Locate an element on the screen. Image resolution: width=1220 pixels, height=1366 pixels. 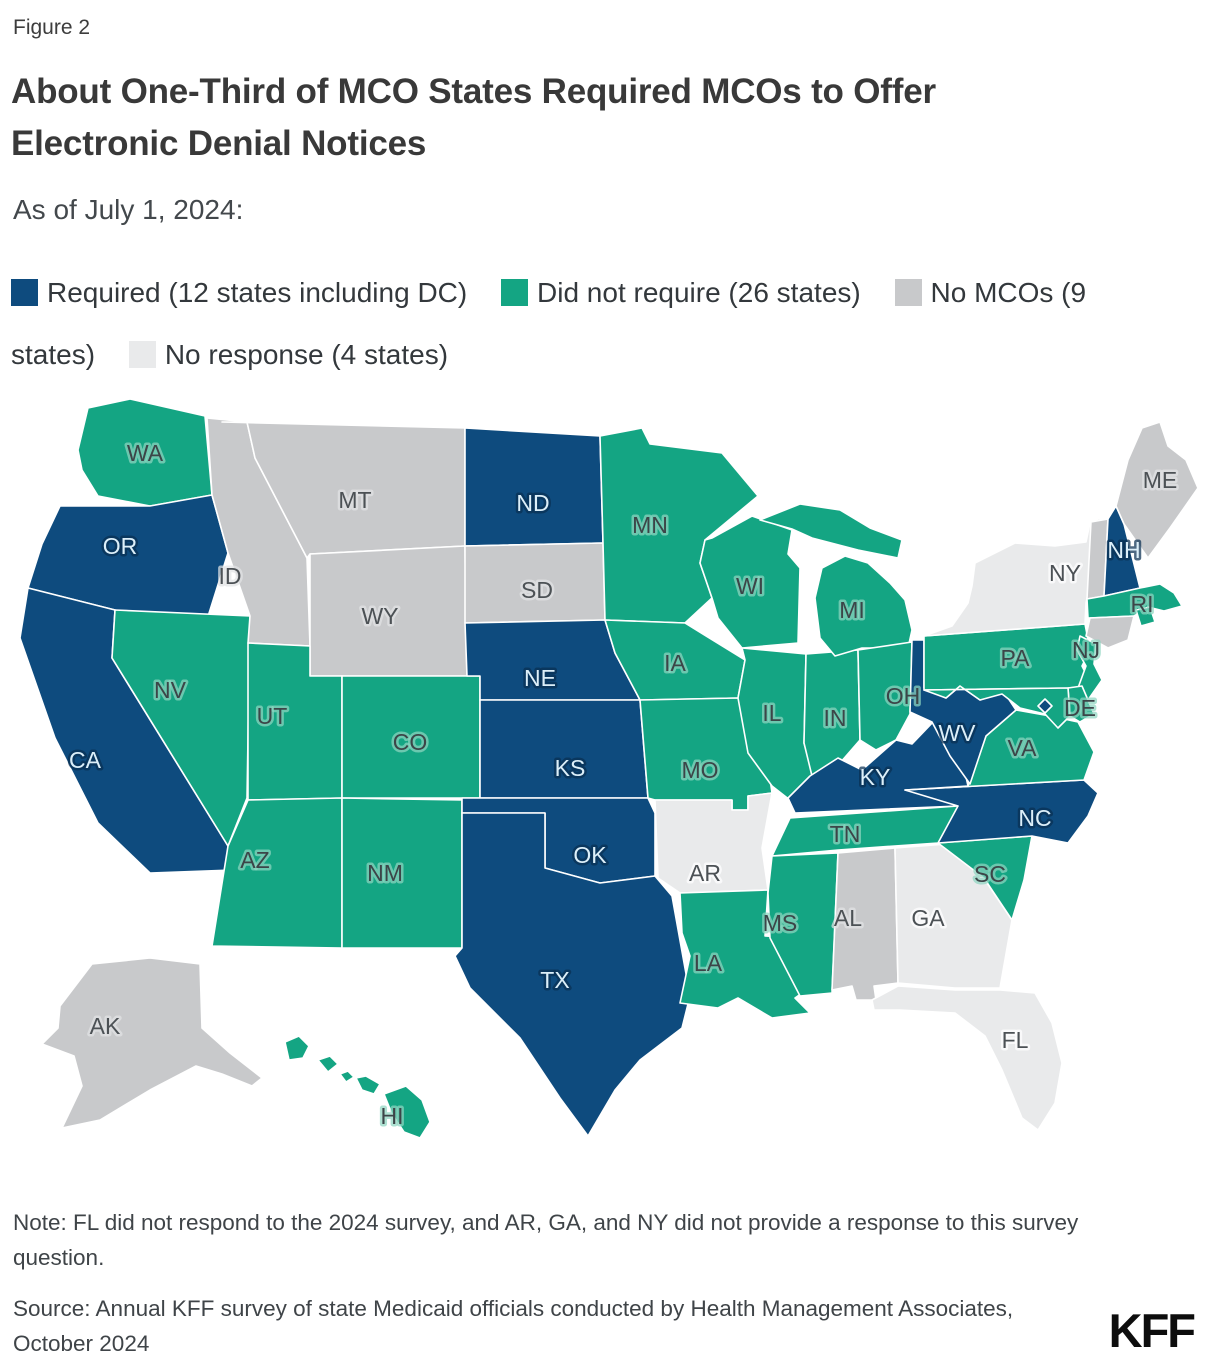
state-label-ri: RI is located at coordinates (1142, 604).